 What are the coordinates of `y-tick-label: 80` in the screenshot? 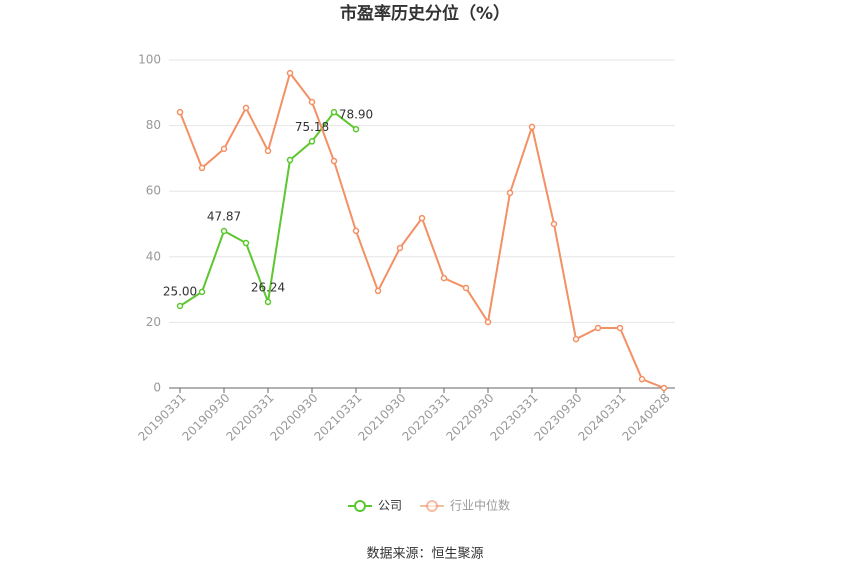 It's located at (153, 125).